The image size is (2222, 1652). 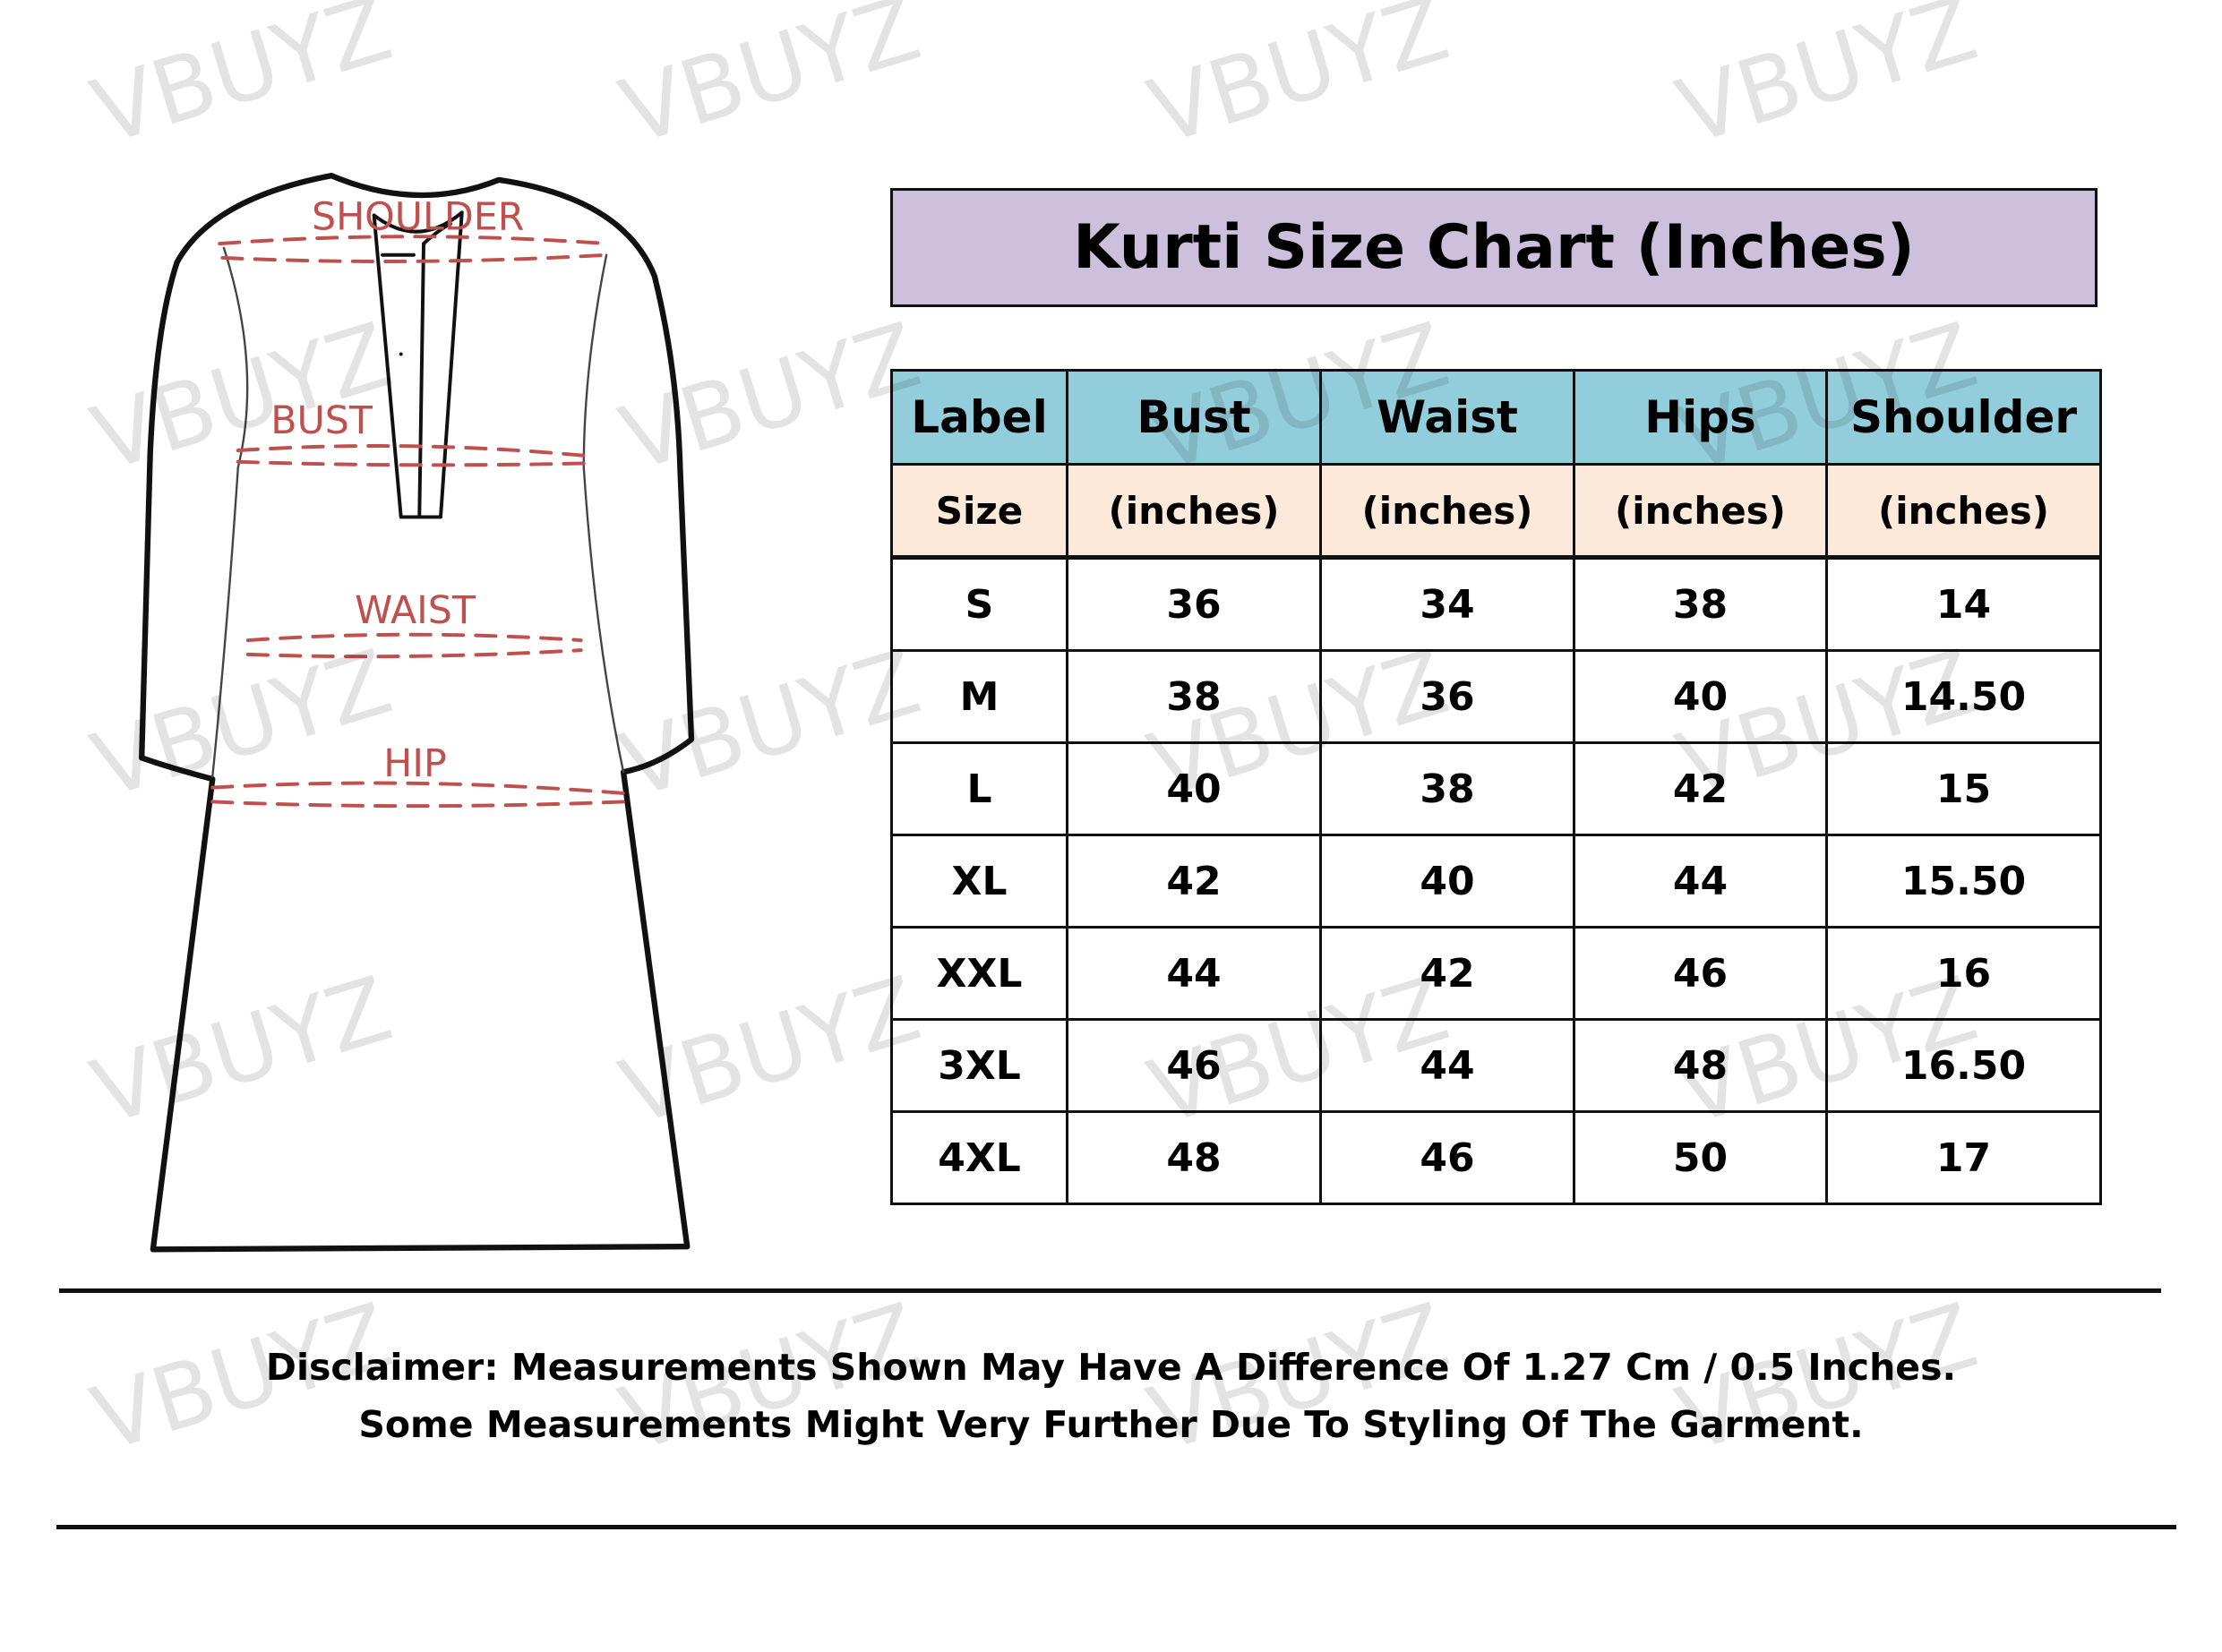 I want to click on placket, so click(x=418, y=364).